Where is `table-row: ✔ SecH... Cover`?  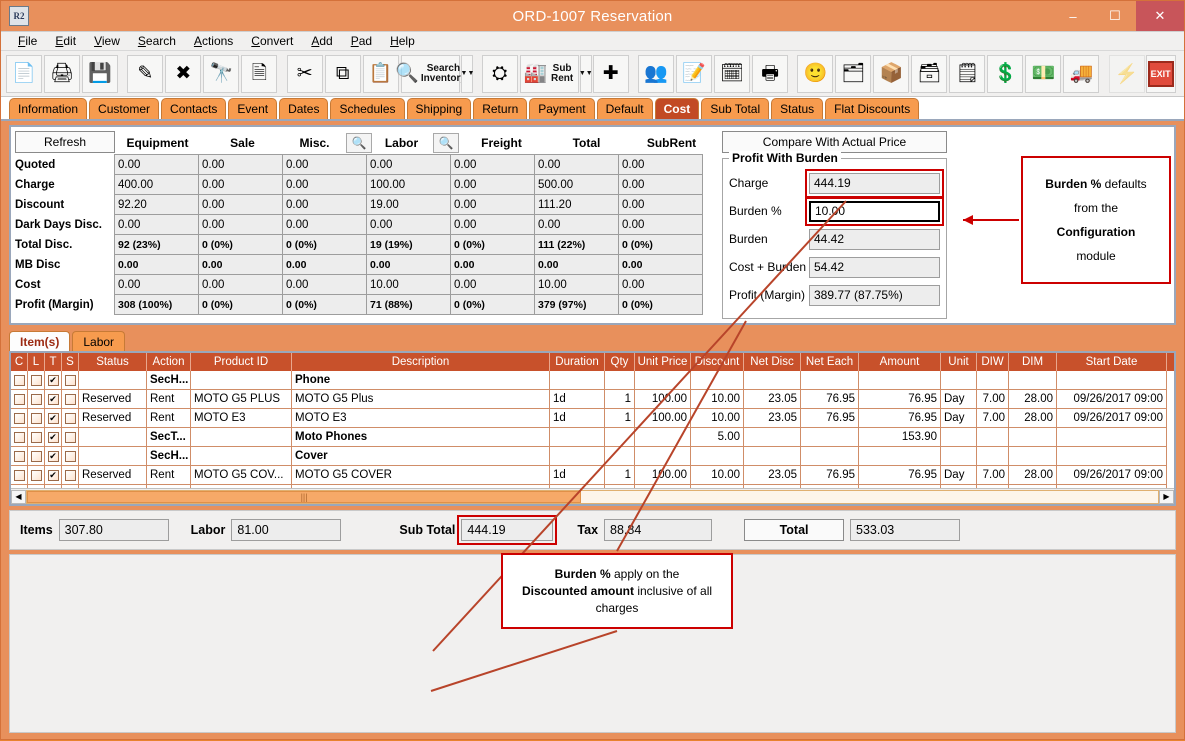
table-row: ✔ SecH... Cover is located at coordinates (592, 456).